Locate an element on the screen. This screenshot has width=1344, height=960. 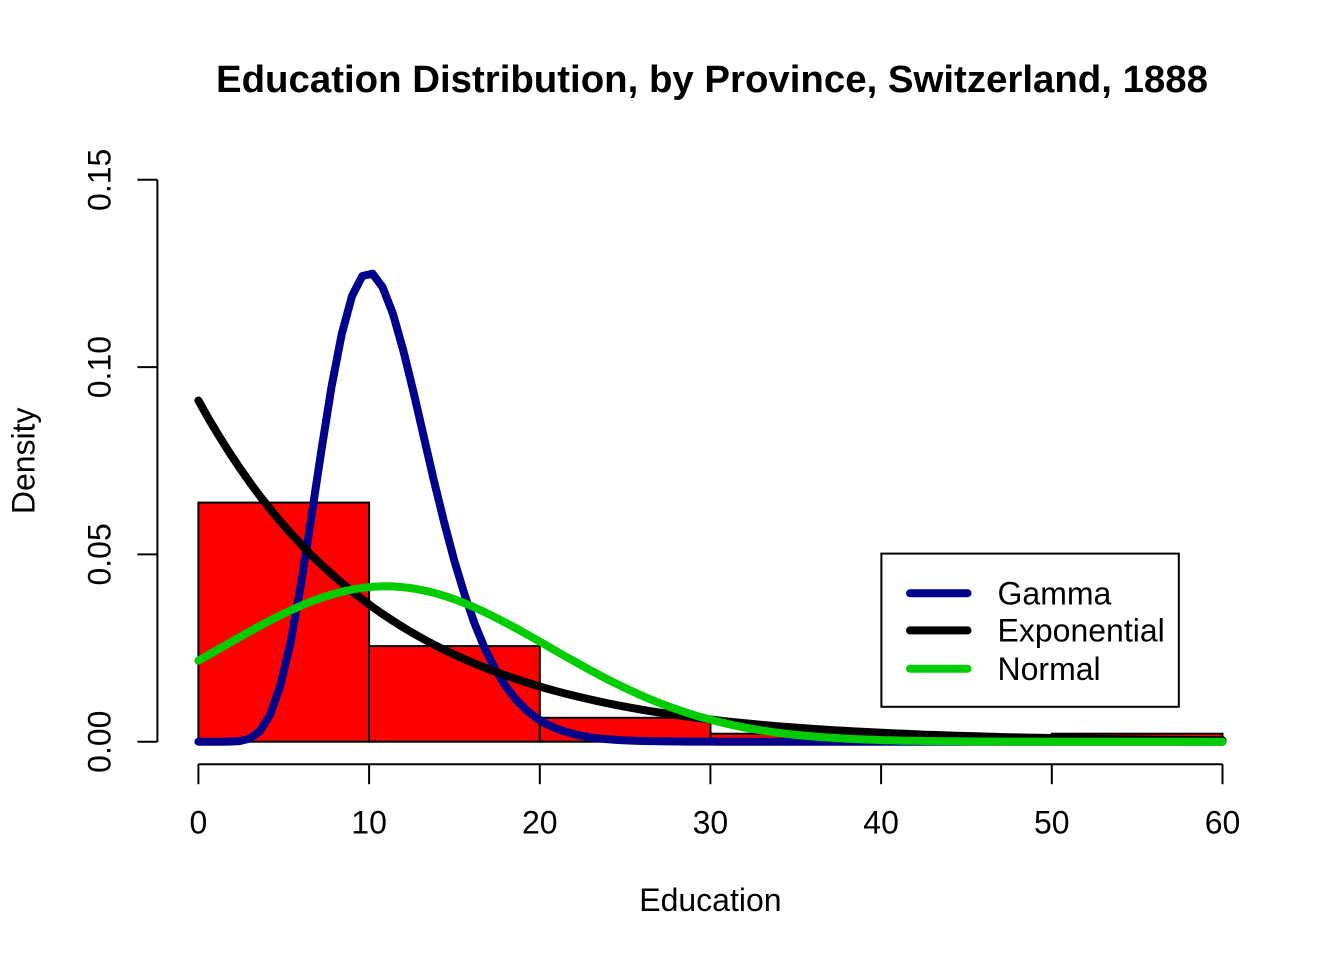
svg-text: Education is located at coordinates (710, 900).